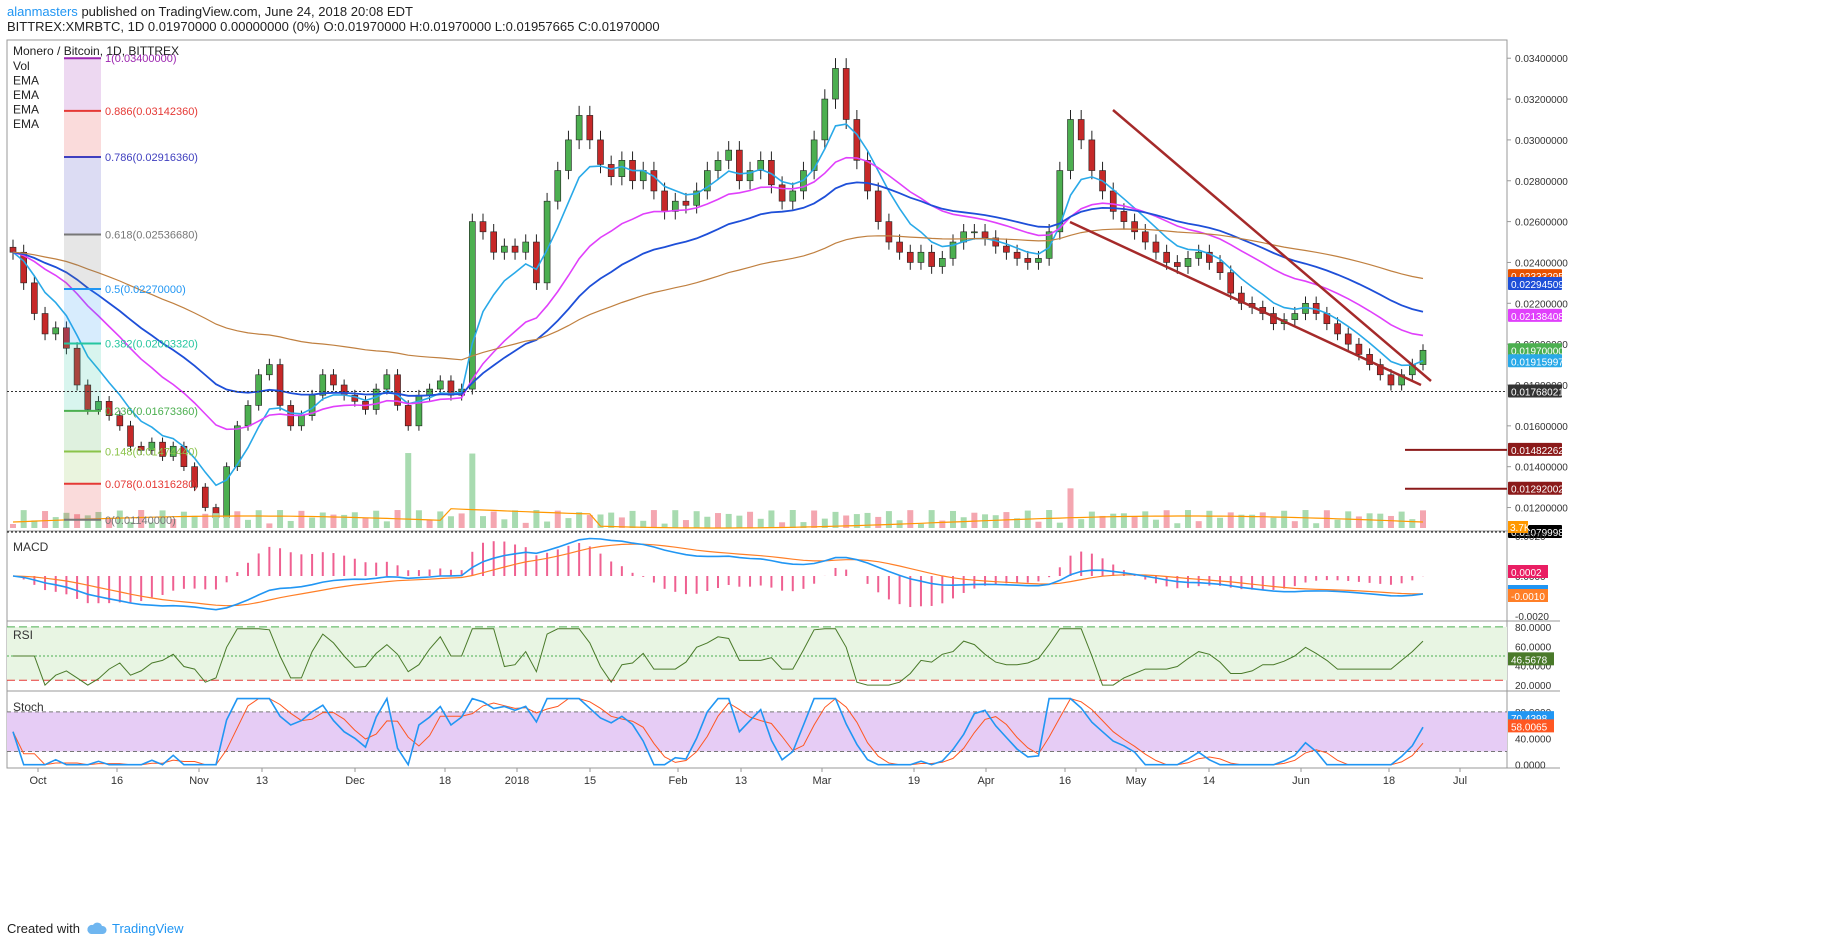 Image resolution: width=1828 pixels, height=947 pixels. Describe the element at coordinates (23, 635) in the screenshot. I see `rsi-title: RSI` at that location.